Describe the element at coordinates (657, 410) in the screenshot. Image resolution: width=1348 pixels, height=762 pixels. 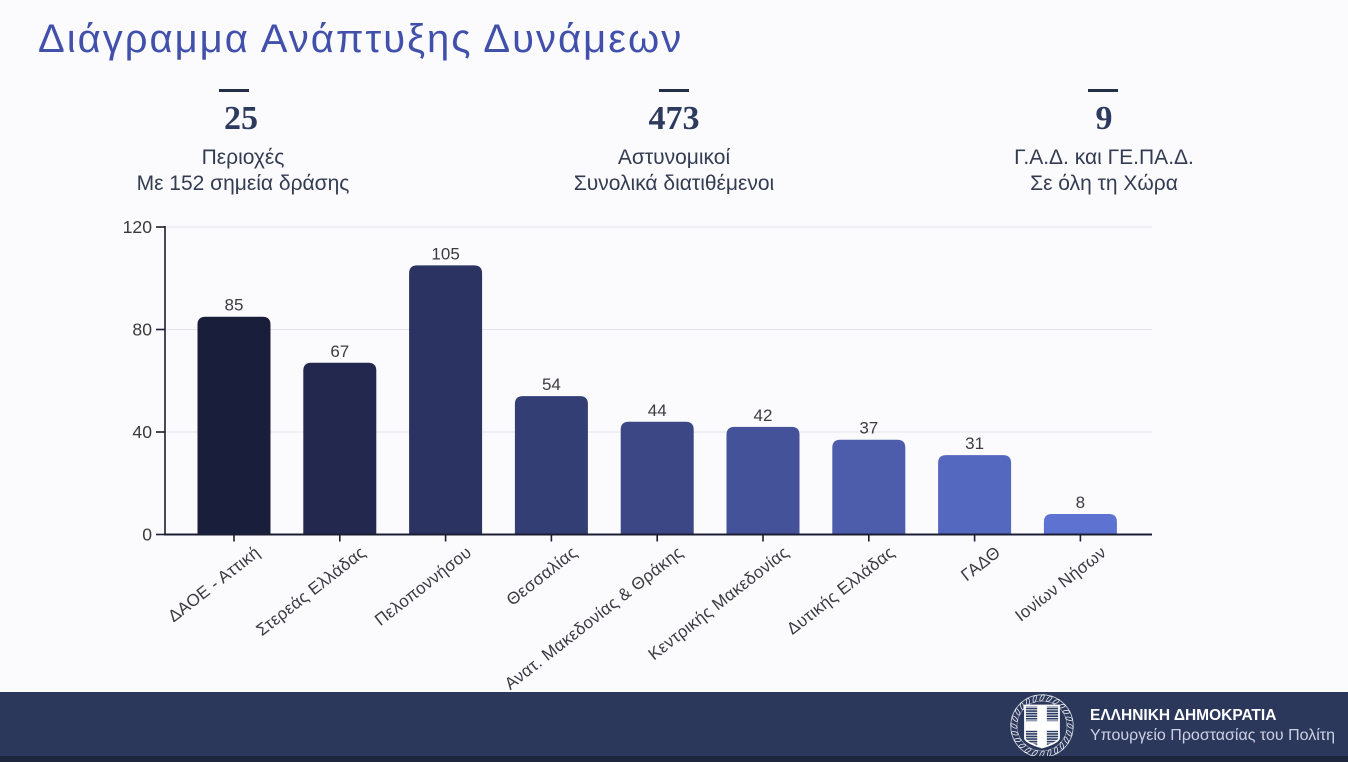
I see `svg-text: 44` at that location.